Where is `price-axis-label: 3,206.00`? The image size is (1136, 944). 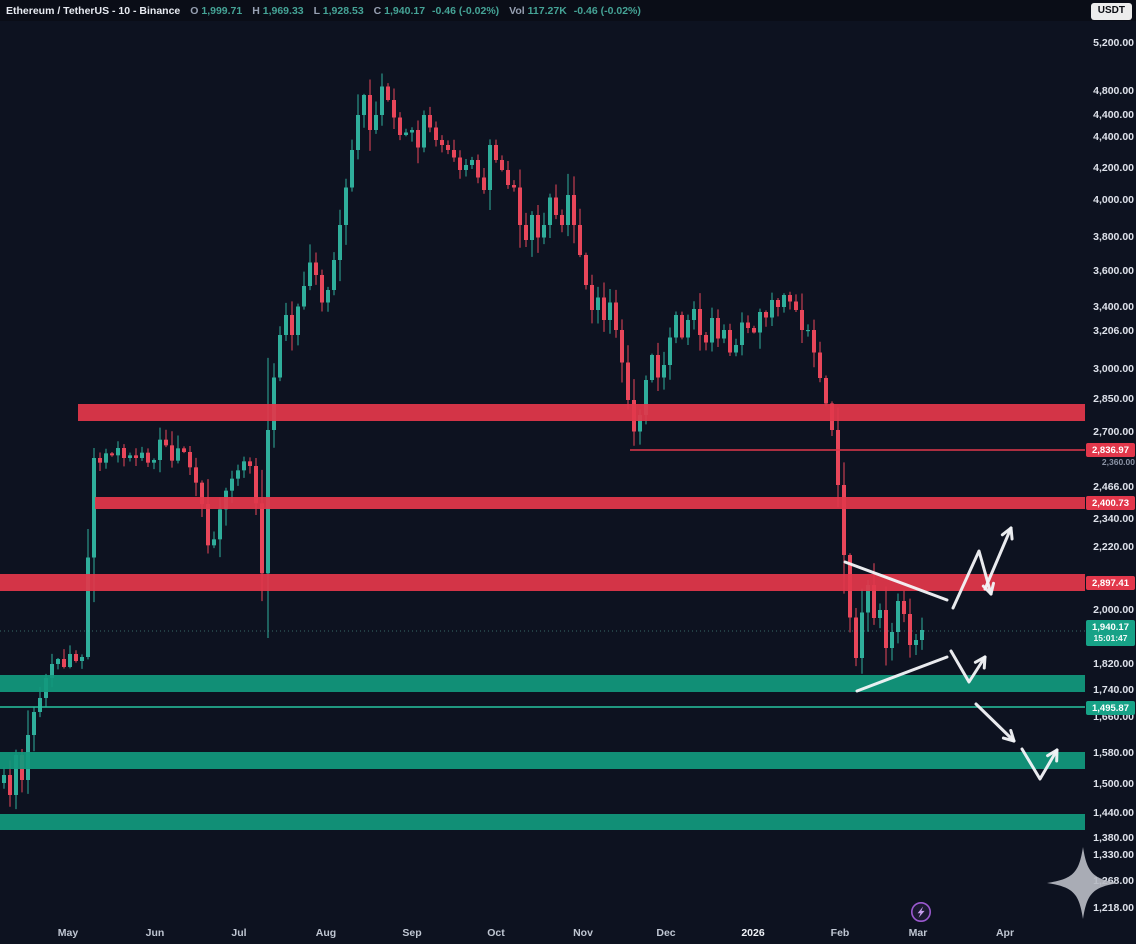 price-axis-label: 3,206.00 is located at coordinates (1113, 331).